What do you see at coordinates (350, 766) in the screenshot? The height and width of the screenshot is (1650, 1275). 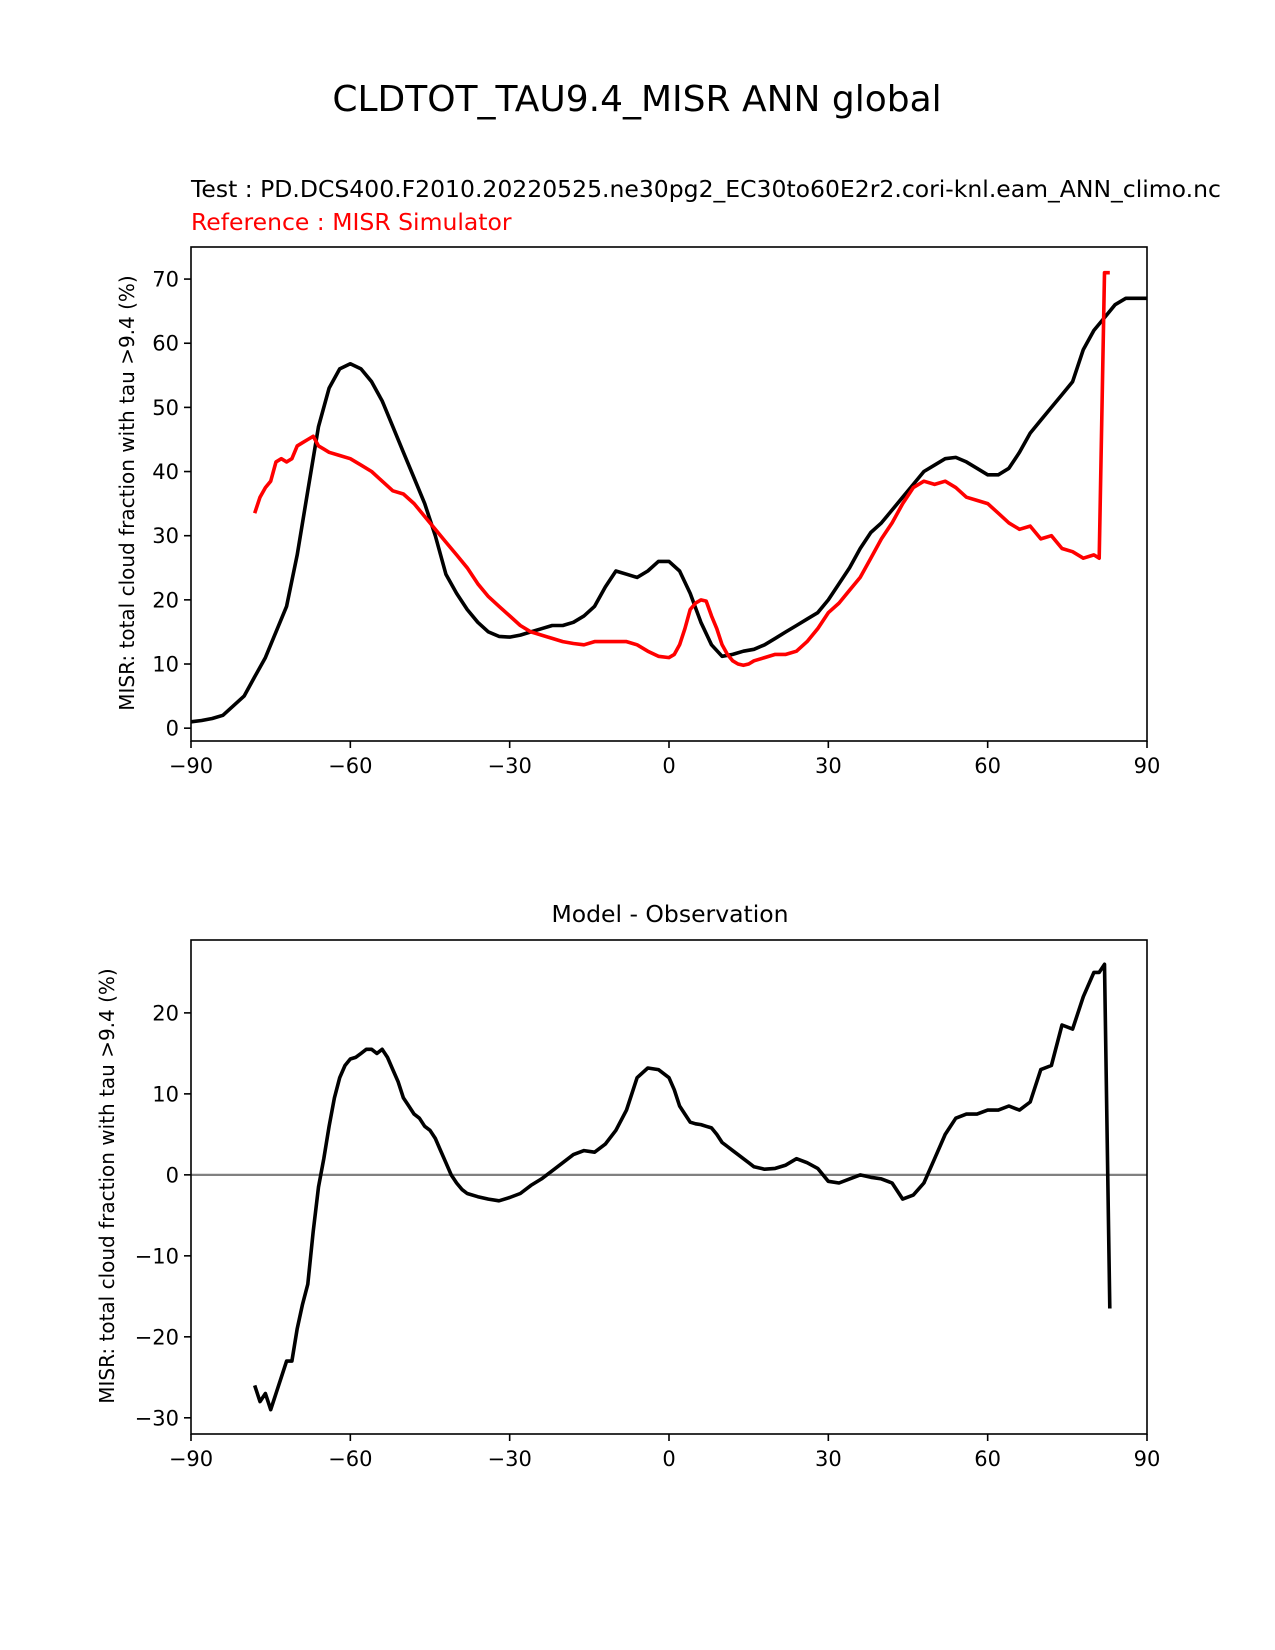 I see `top-xtick-label: −60` at bounding box center [350, 766].